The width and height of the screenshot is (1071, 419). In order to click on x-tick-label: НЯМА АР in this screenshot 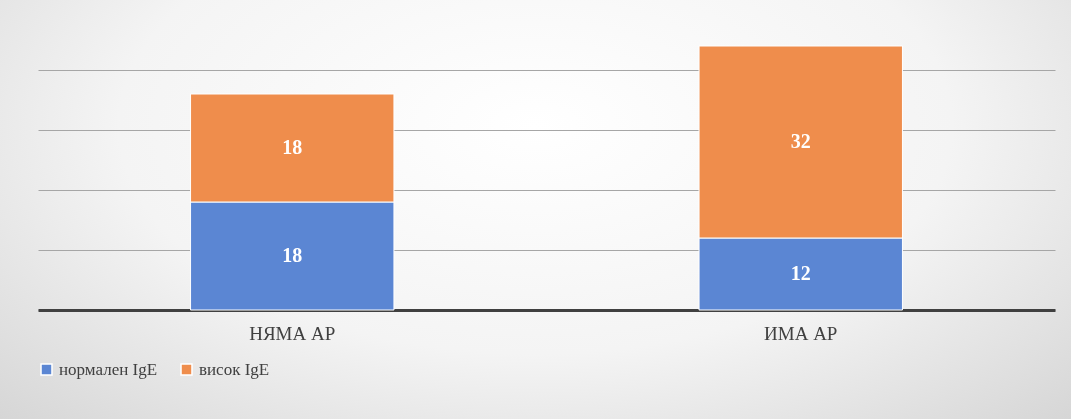, I will do `click(292, 333)`.